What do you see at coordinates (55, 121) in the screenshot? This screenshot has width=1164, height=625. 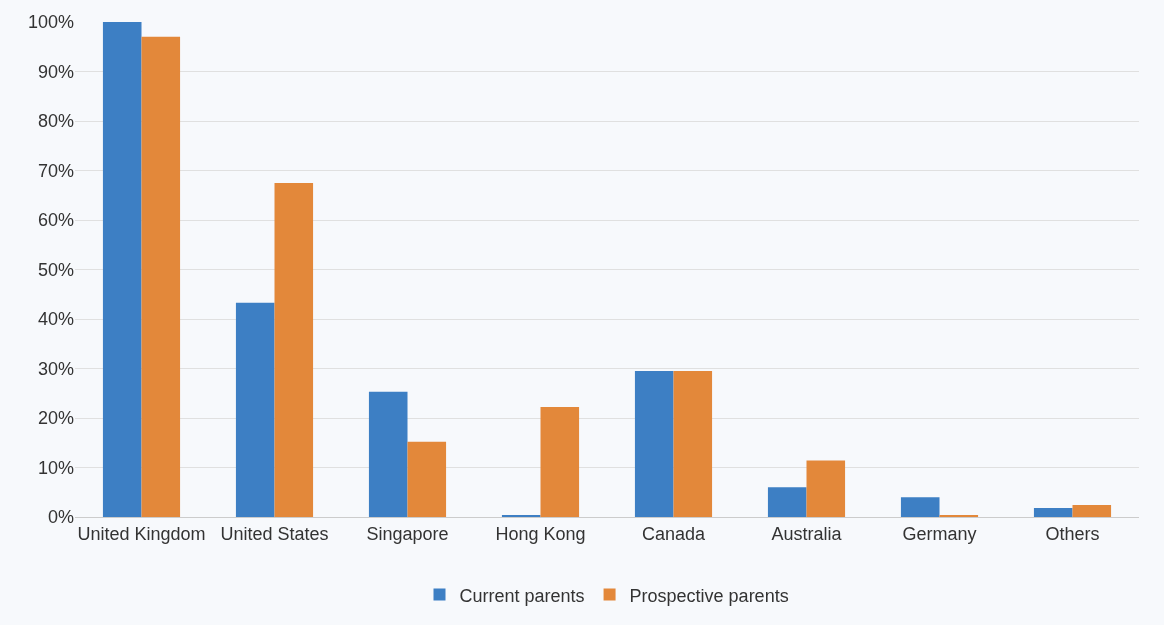 I see `y-tick-label: 80%` at bounding box center [55, 121].